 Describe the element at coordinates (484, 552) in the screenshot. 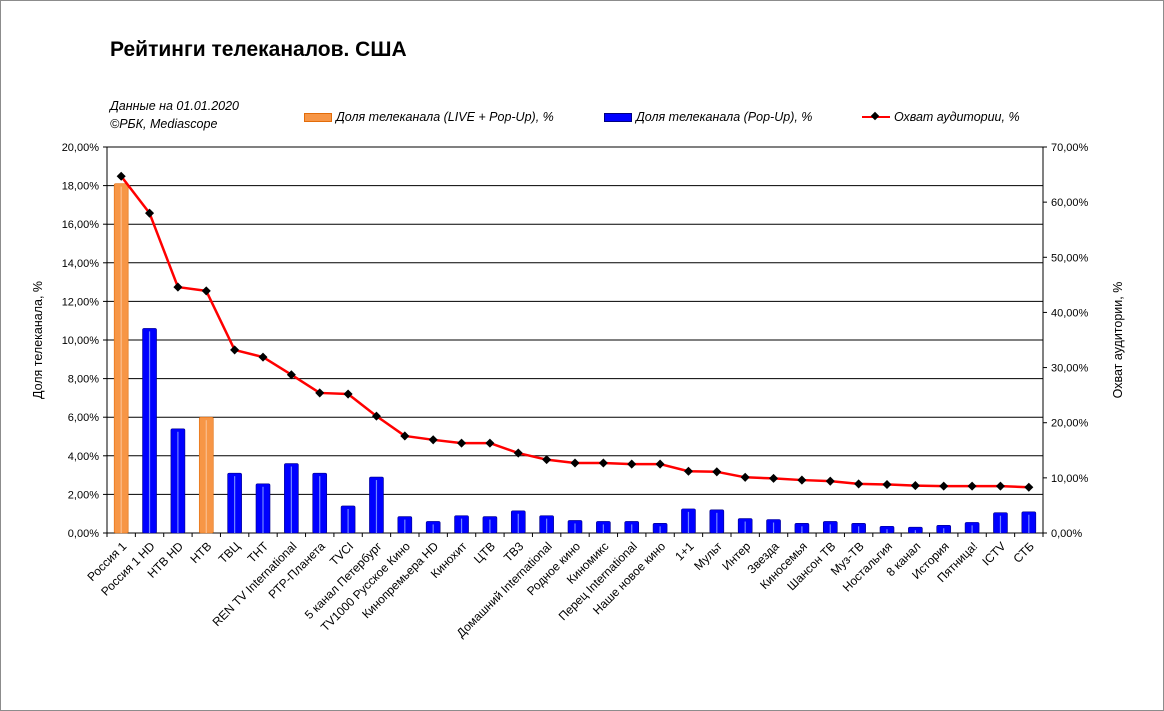

I see `x-tick-label: ЦТВ` at that location.